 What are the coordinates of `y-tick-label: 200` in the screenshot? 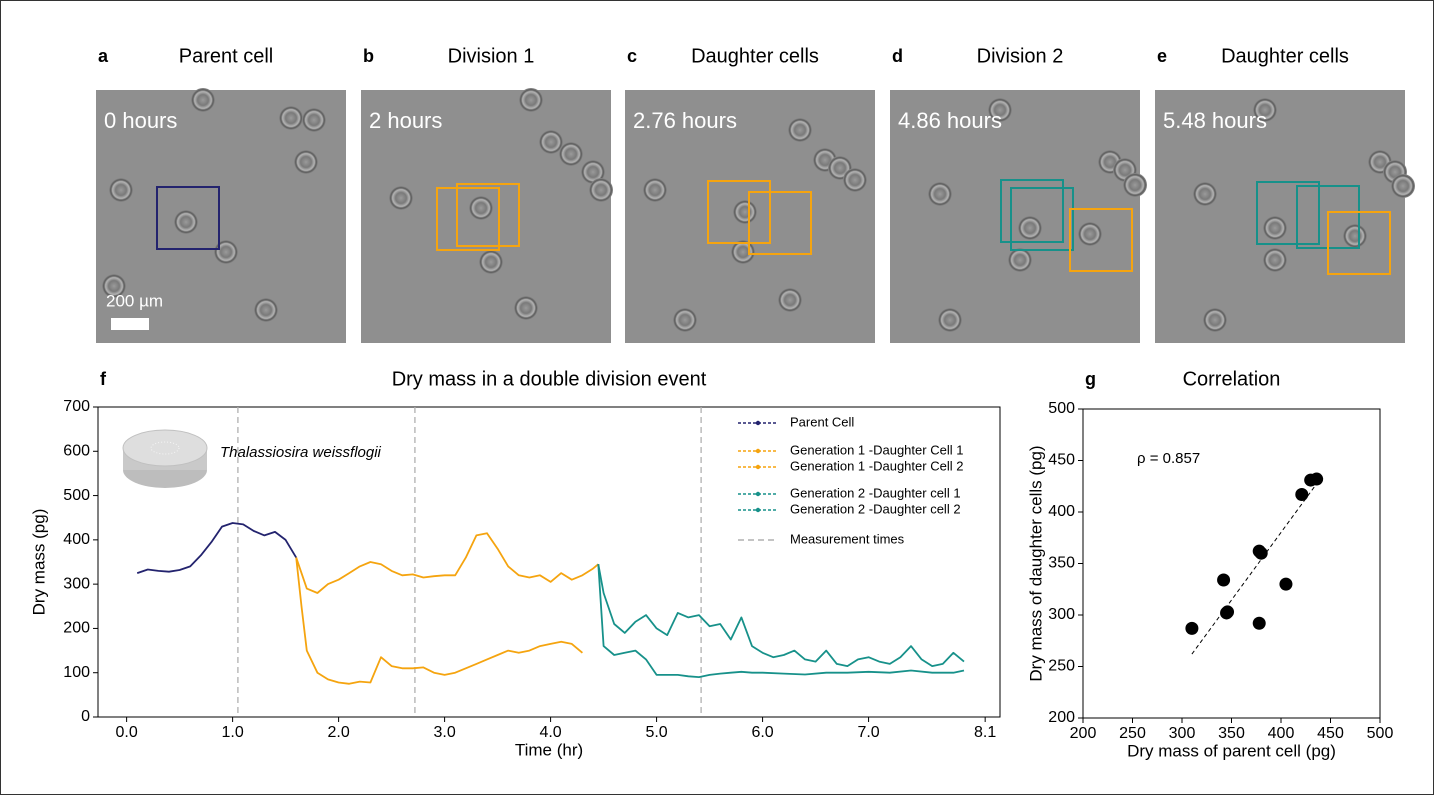 It's located at (1061, 717).